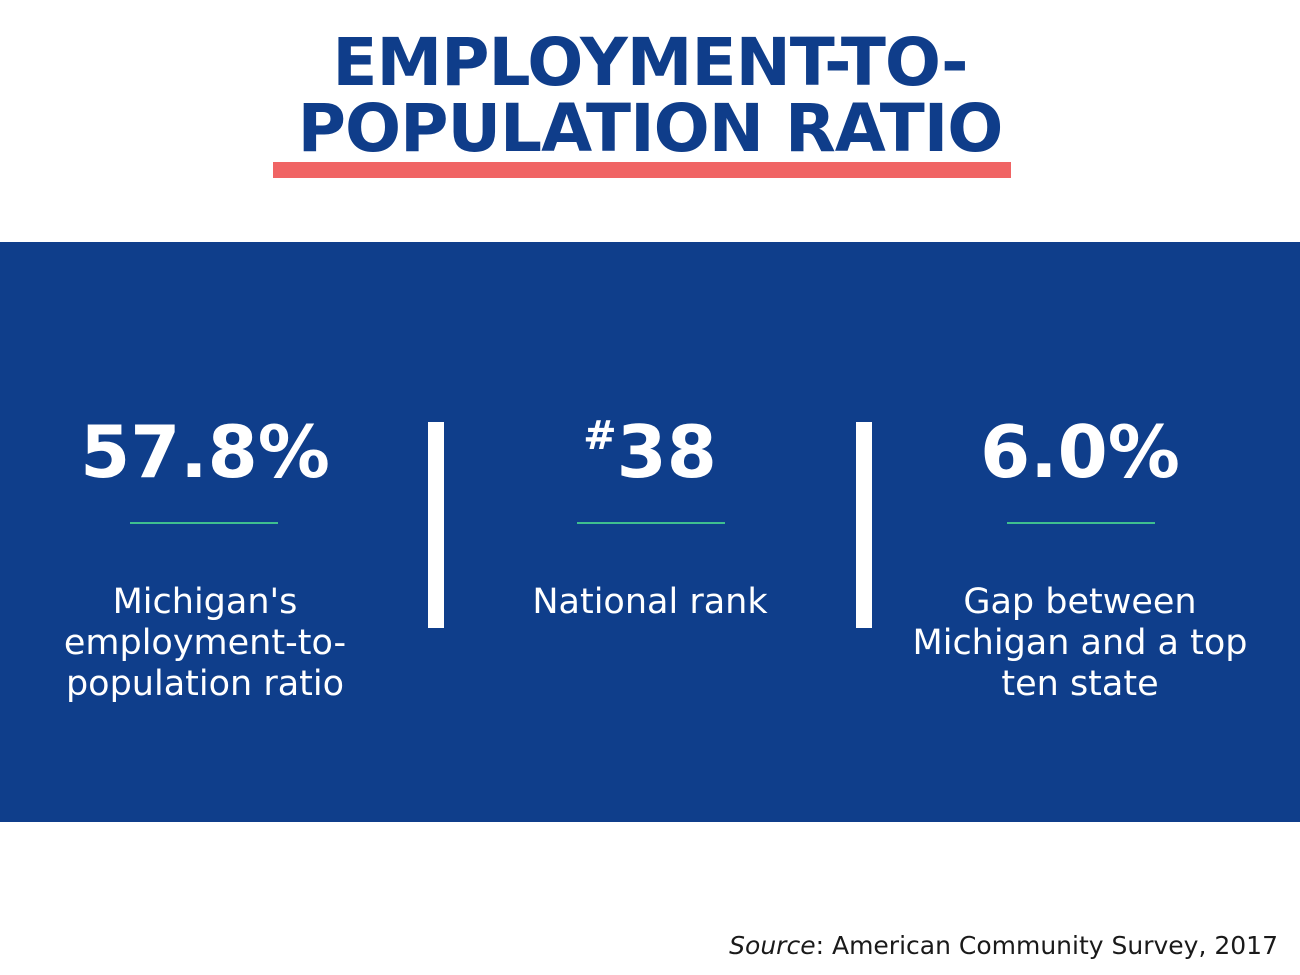  Describe the element at coordinates (650, 62) in the screenshot. I see `title-line-1: EMPLOYMENT-TO-` at that location.